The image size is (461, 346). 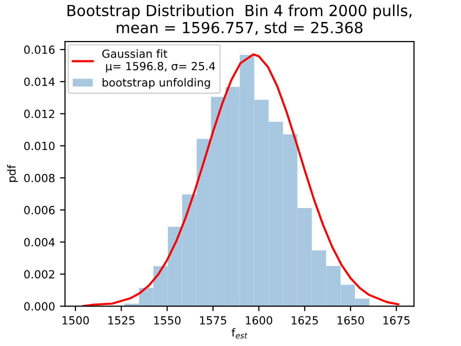 What do you see at coordinates (39, 50) in the screenshot?
I see `y-tick-label: 0.016` at bounding box center [39, 50].